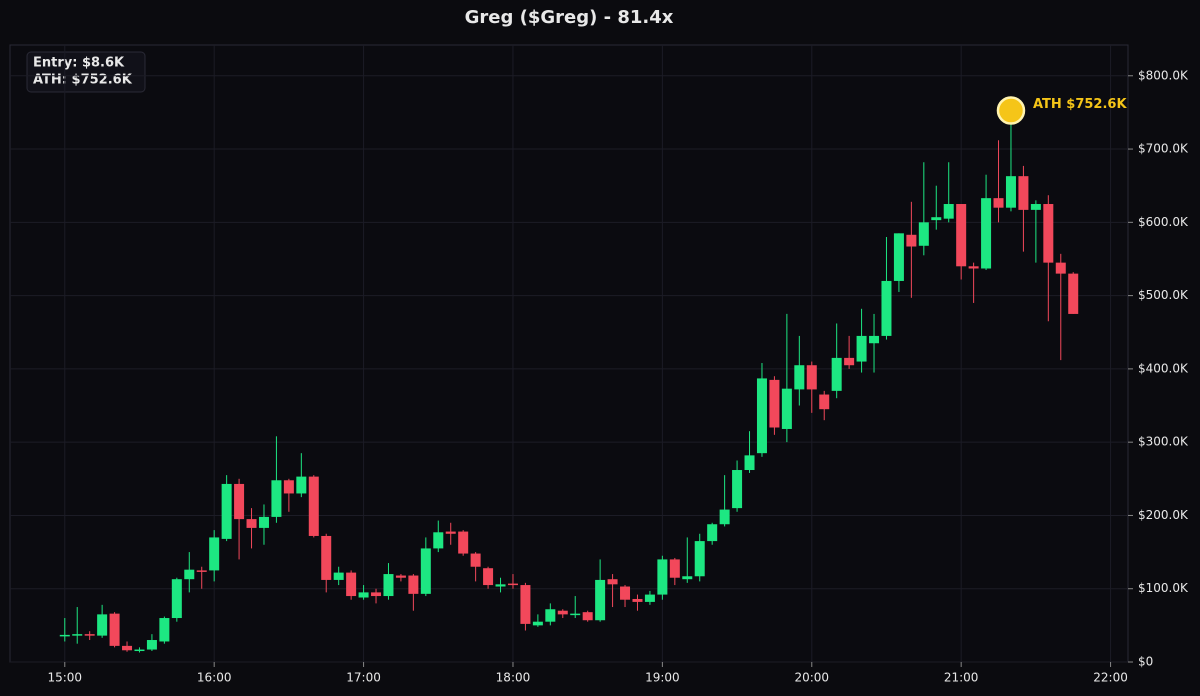  Describe the element at coordinates (86, 72) in the screenshot. I see `info-box` at that location.